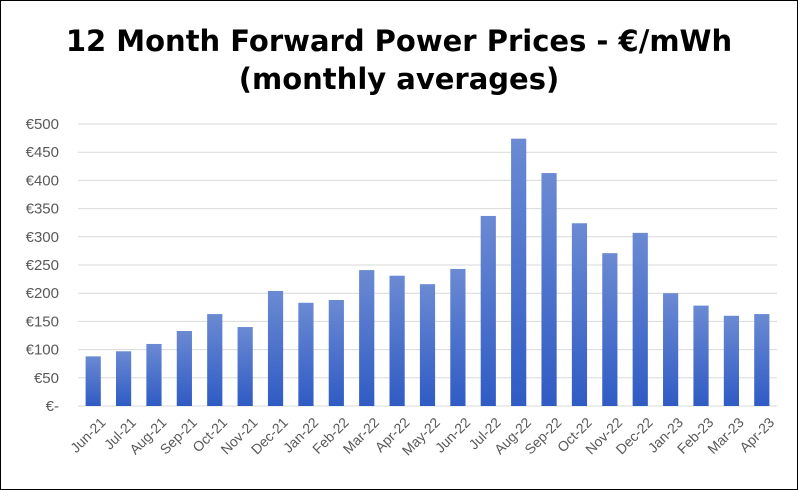 This screenshot has width=798, height=490. What do you see at coordinates (399, 79) in the screenshot?
I see `chart-subtitle: (monthly averages)` at bounding box center [399, 79].